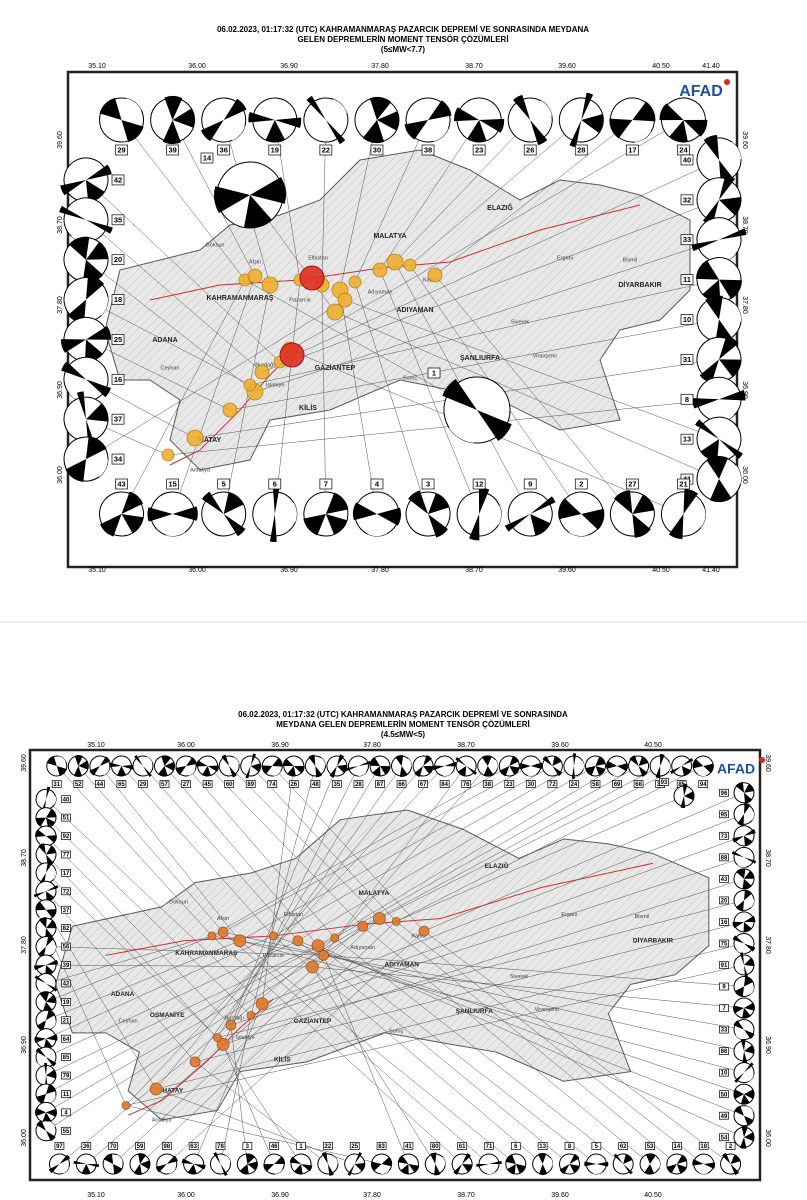 This screenshot has width=807, height=1200. I want to click on beachball-id: 53, so click(650, 1147).